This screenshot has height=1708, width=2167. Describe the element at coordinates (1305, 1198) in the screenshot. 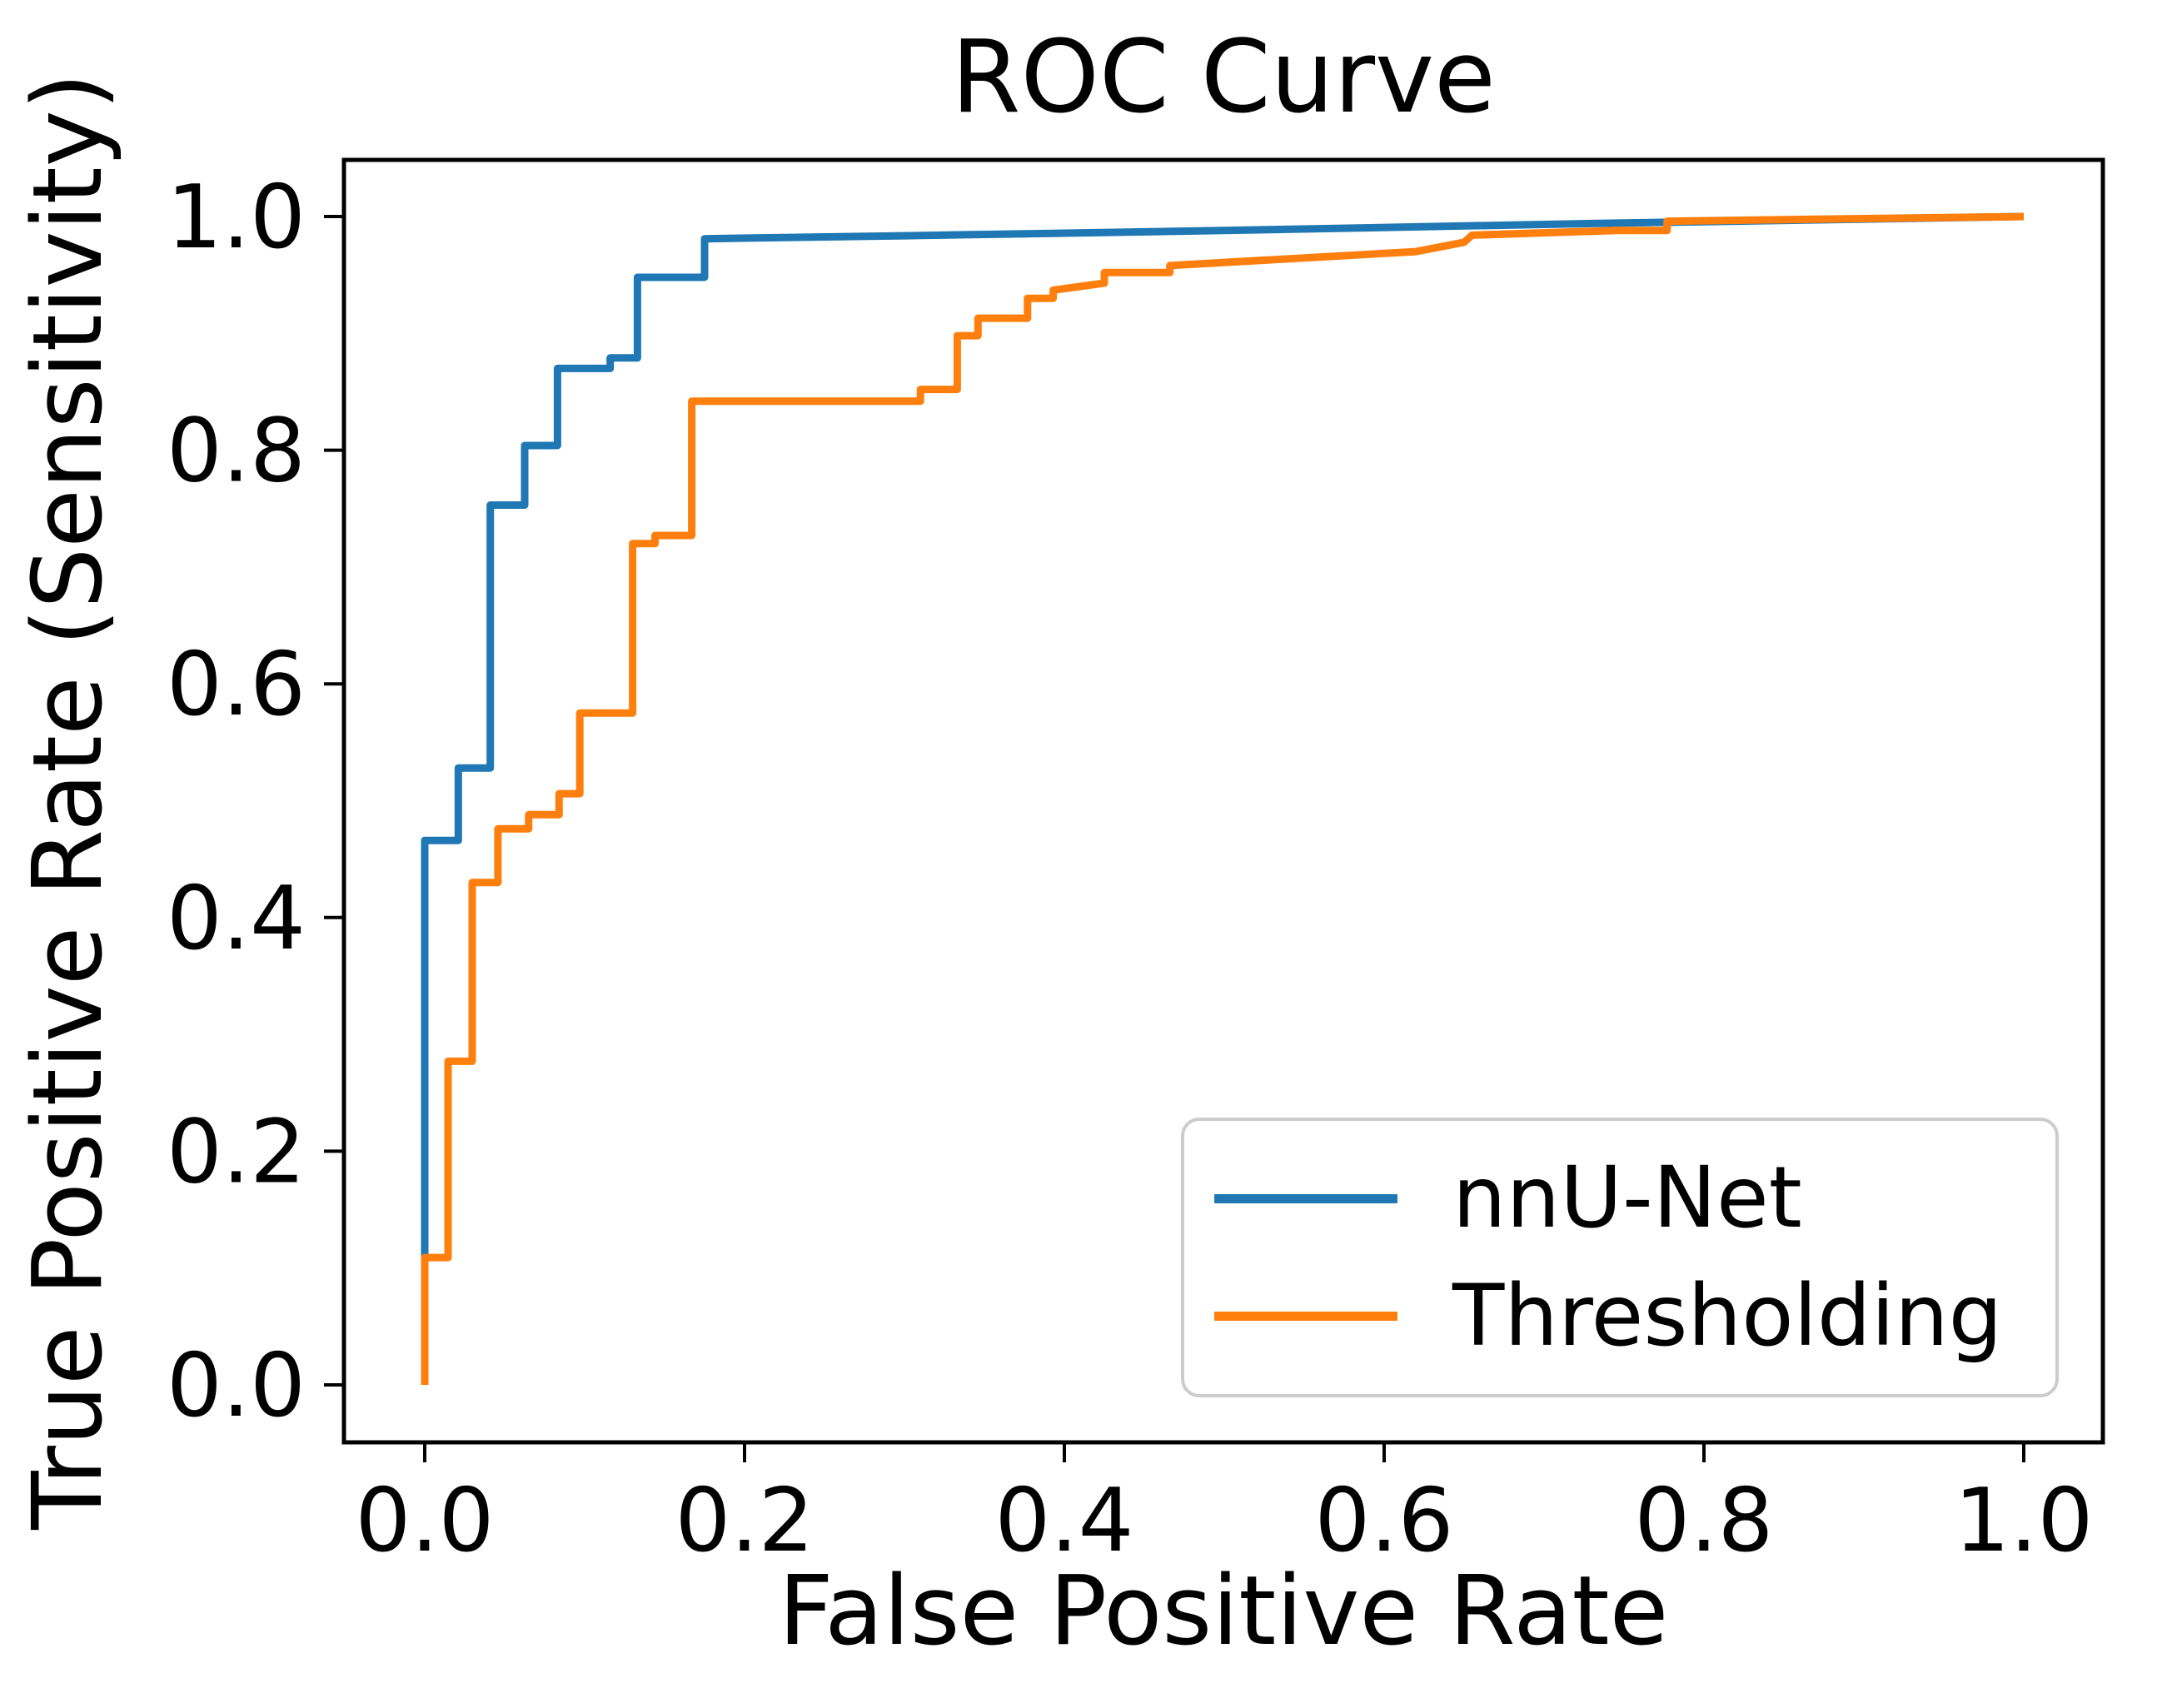

I see `nnu-net-line-swatch` at that location.